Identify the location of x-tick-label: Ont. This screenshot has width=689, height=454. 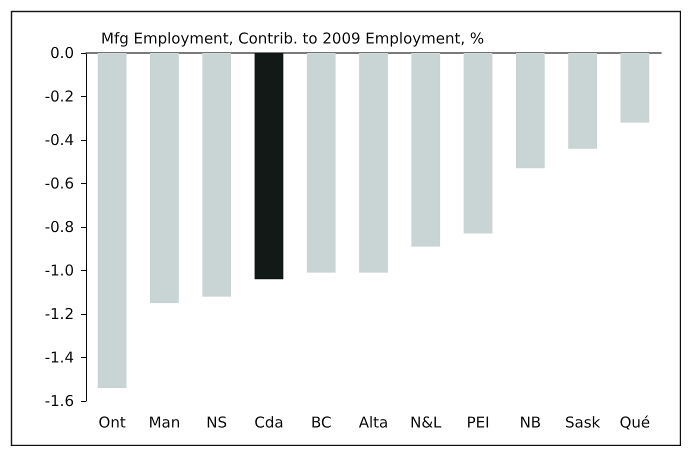
(112, 423).